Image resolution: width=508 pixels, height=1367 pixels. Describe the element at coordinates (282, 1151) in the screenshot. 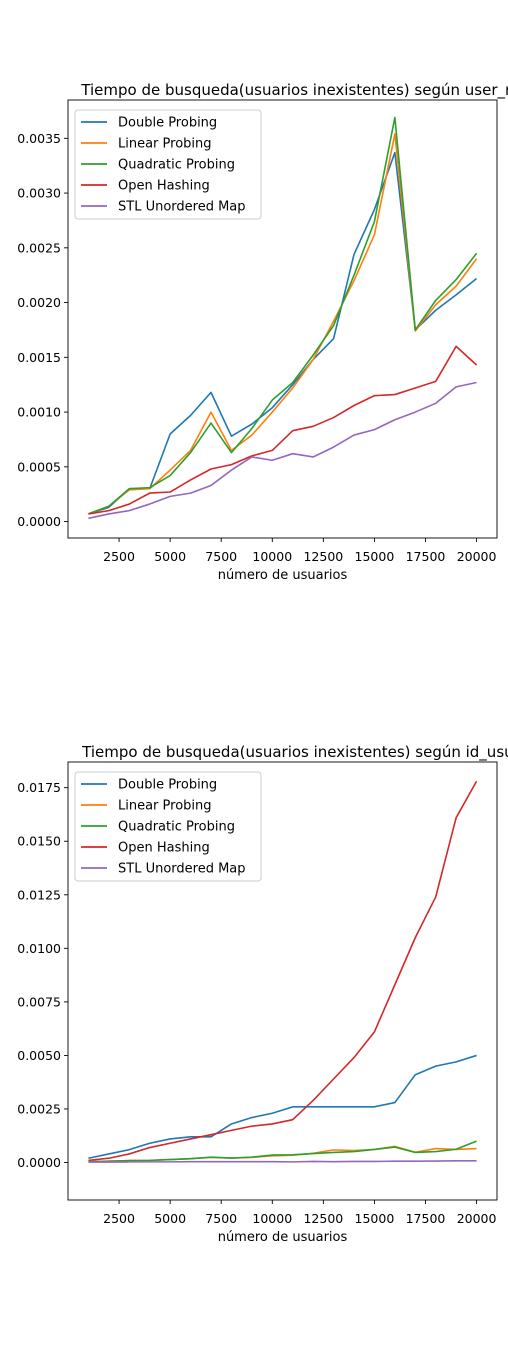

I see `series-line-quadratic-probing` at that location.